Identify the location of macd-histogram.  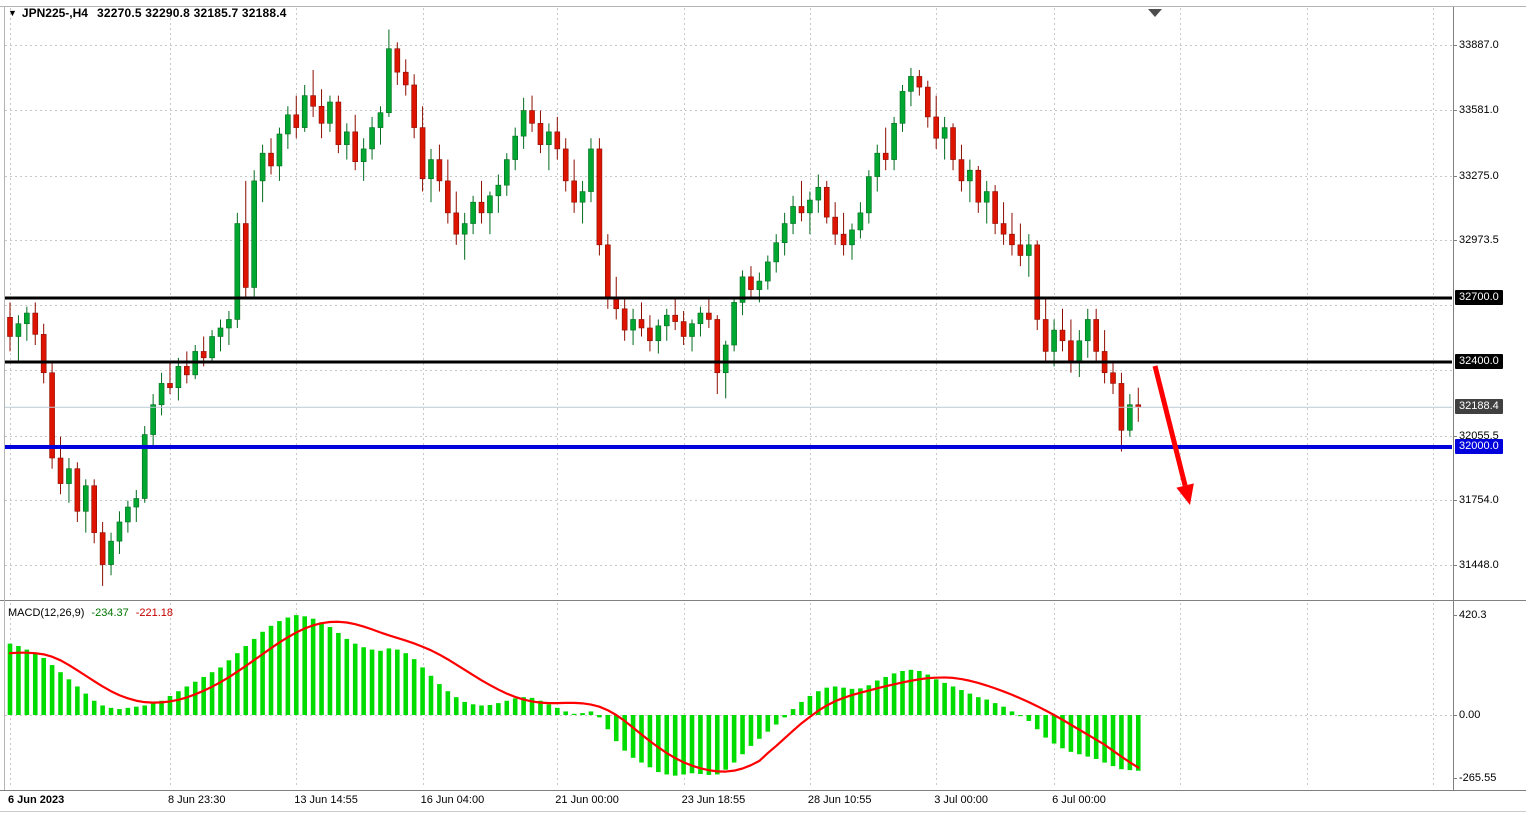
(574, 695).